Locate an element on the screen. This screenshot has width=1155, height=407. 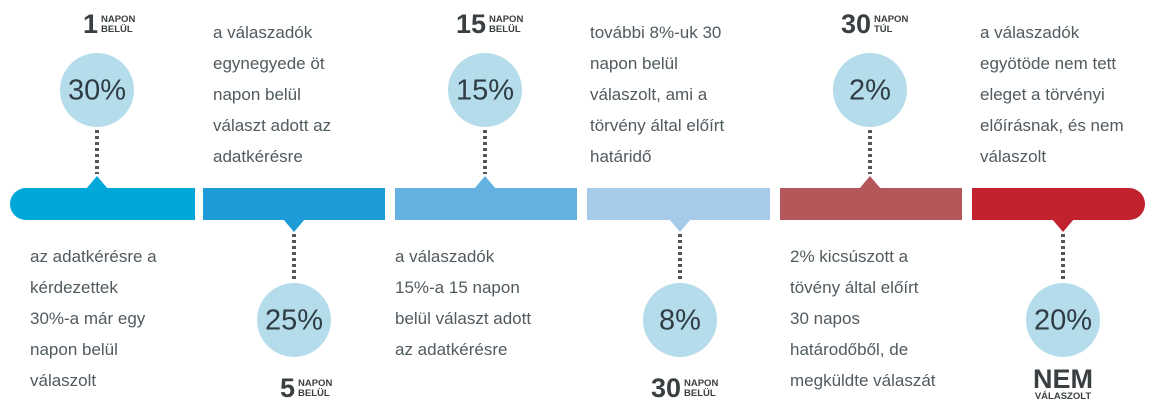
percent-value: 2% is located at coordinates (870, 91).